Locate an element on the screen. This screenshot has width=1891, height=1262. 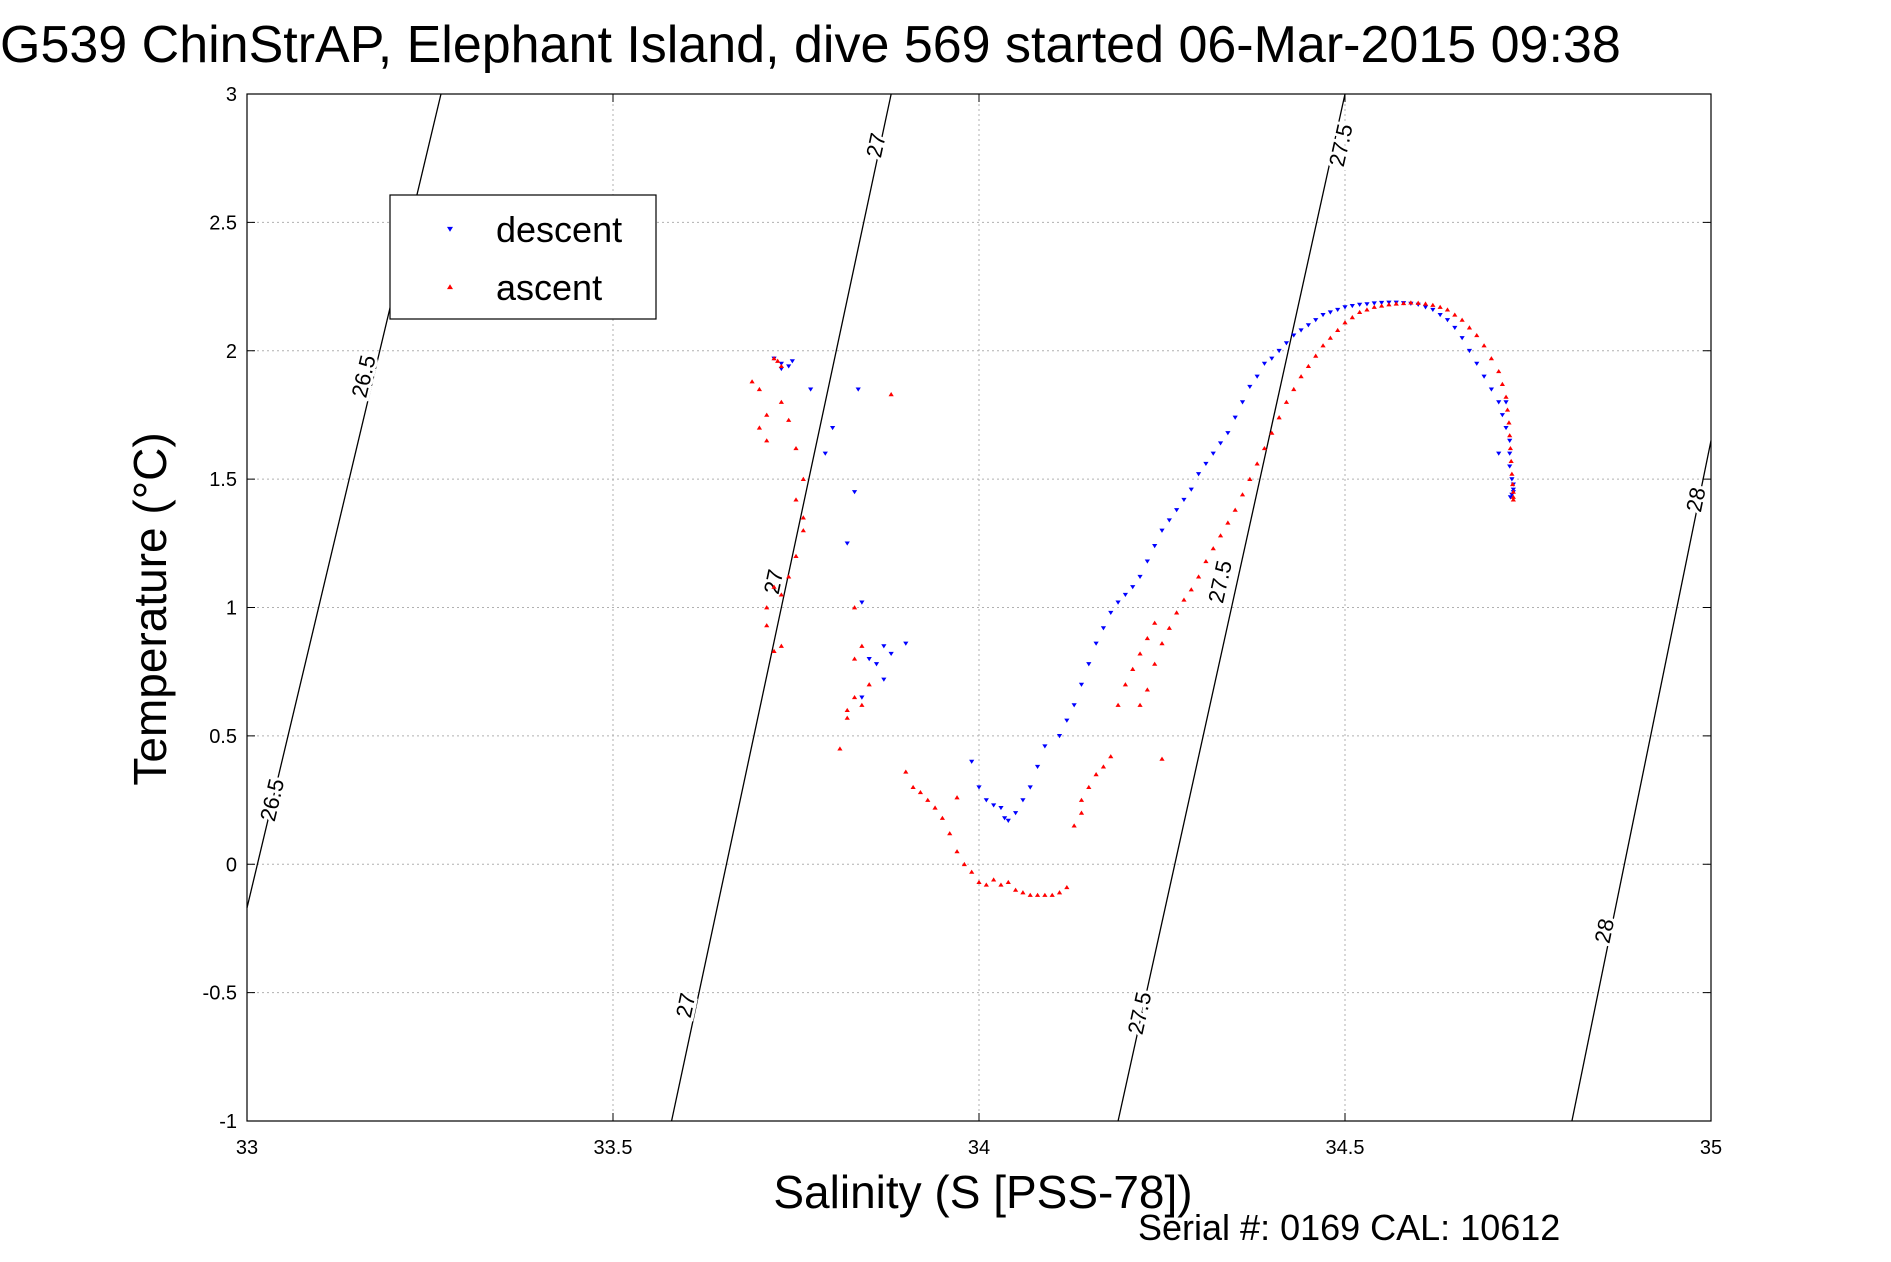
y-tick-label: 1.5 is located at coordinates (223, 480).